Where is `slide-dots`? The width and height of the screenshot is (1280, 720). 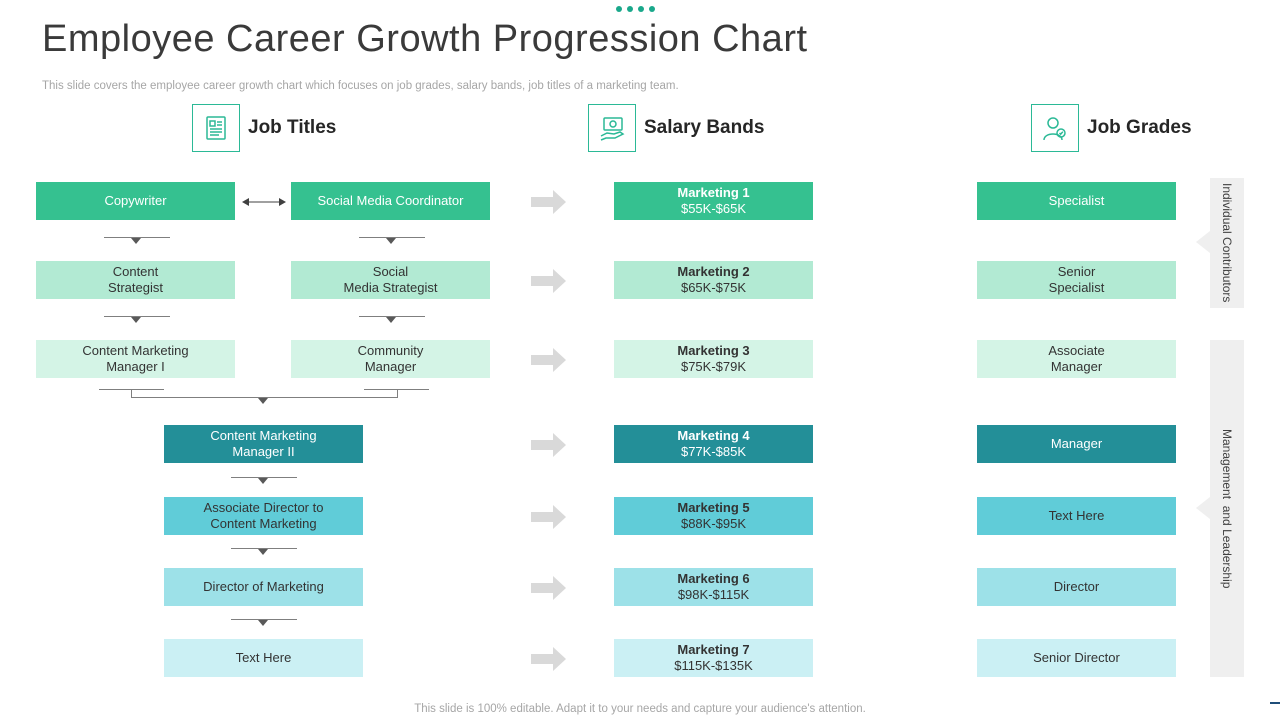
slide-dots is located at coordinates (635, 9).